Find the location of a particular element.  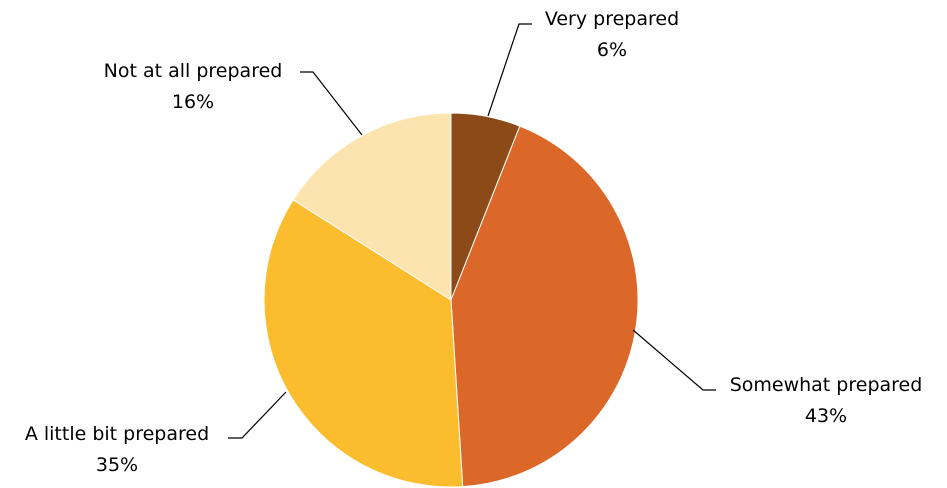

leader-line-a-little-bit-prepared is located at coordinates (257, 415).